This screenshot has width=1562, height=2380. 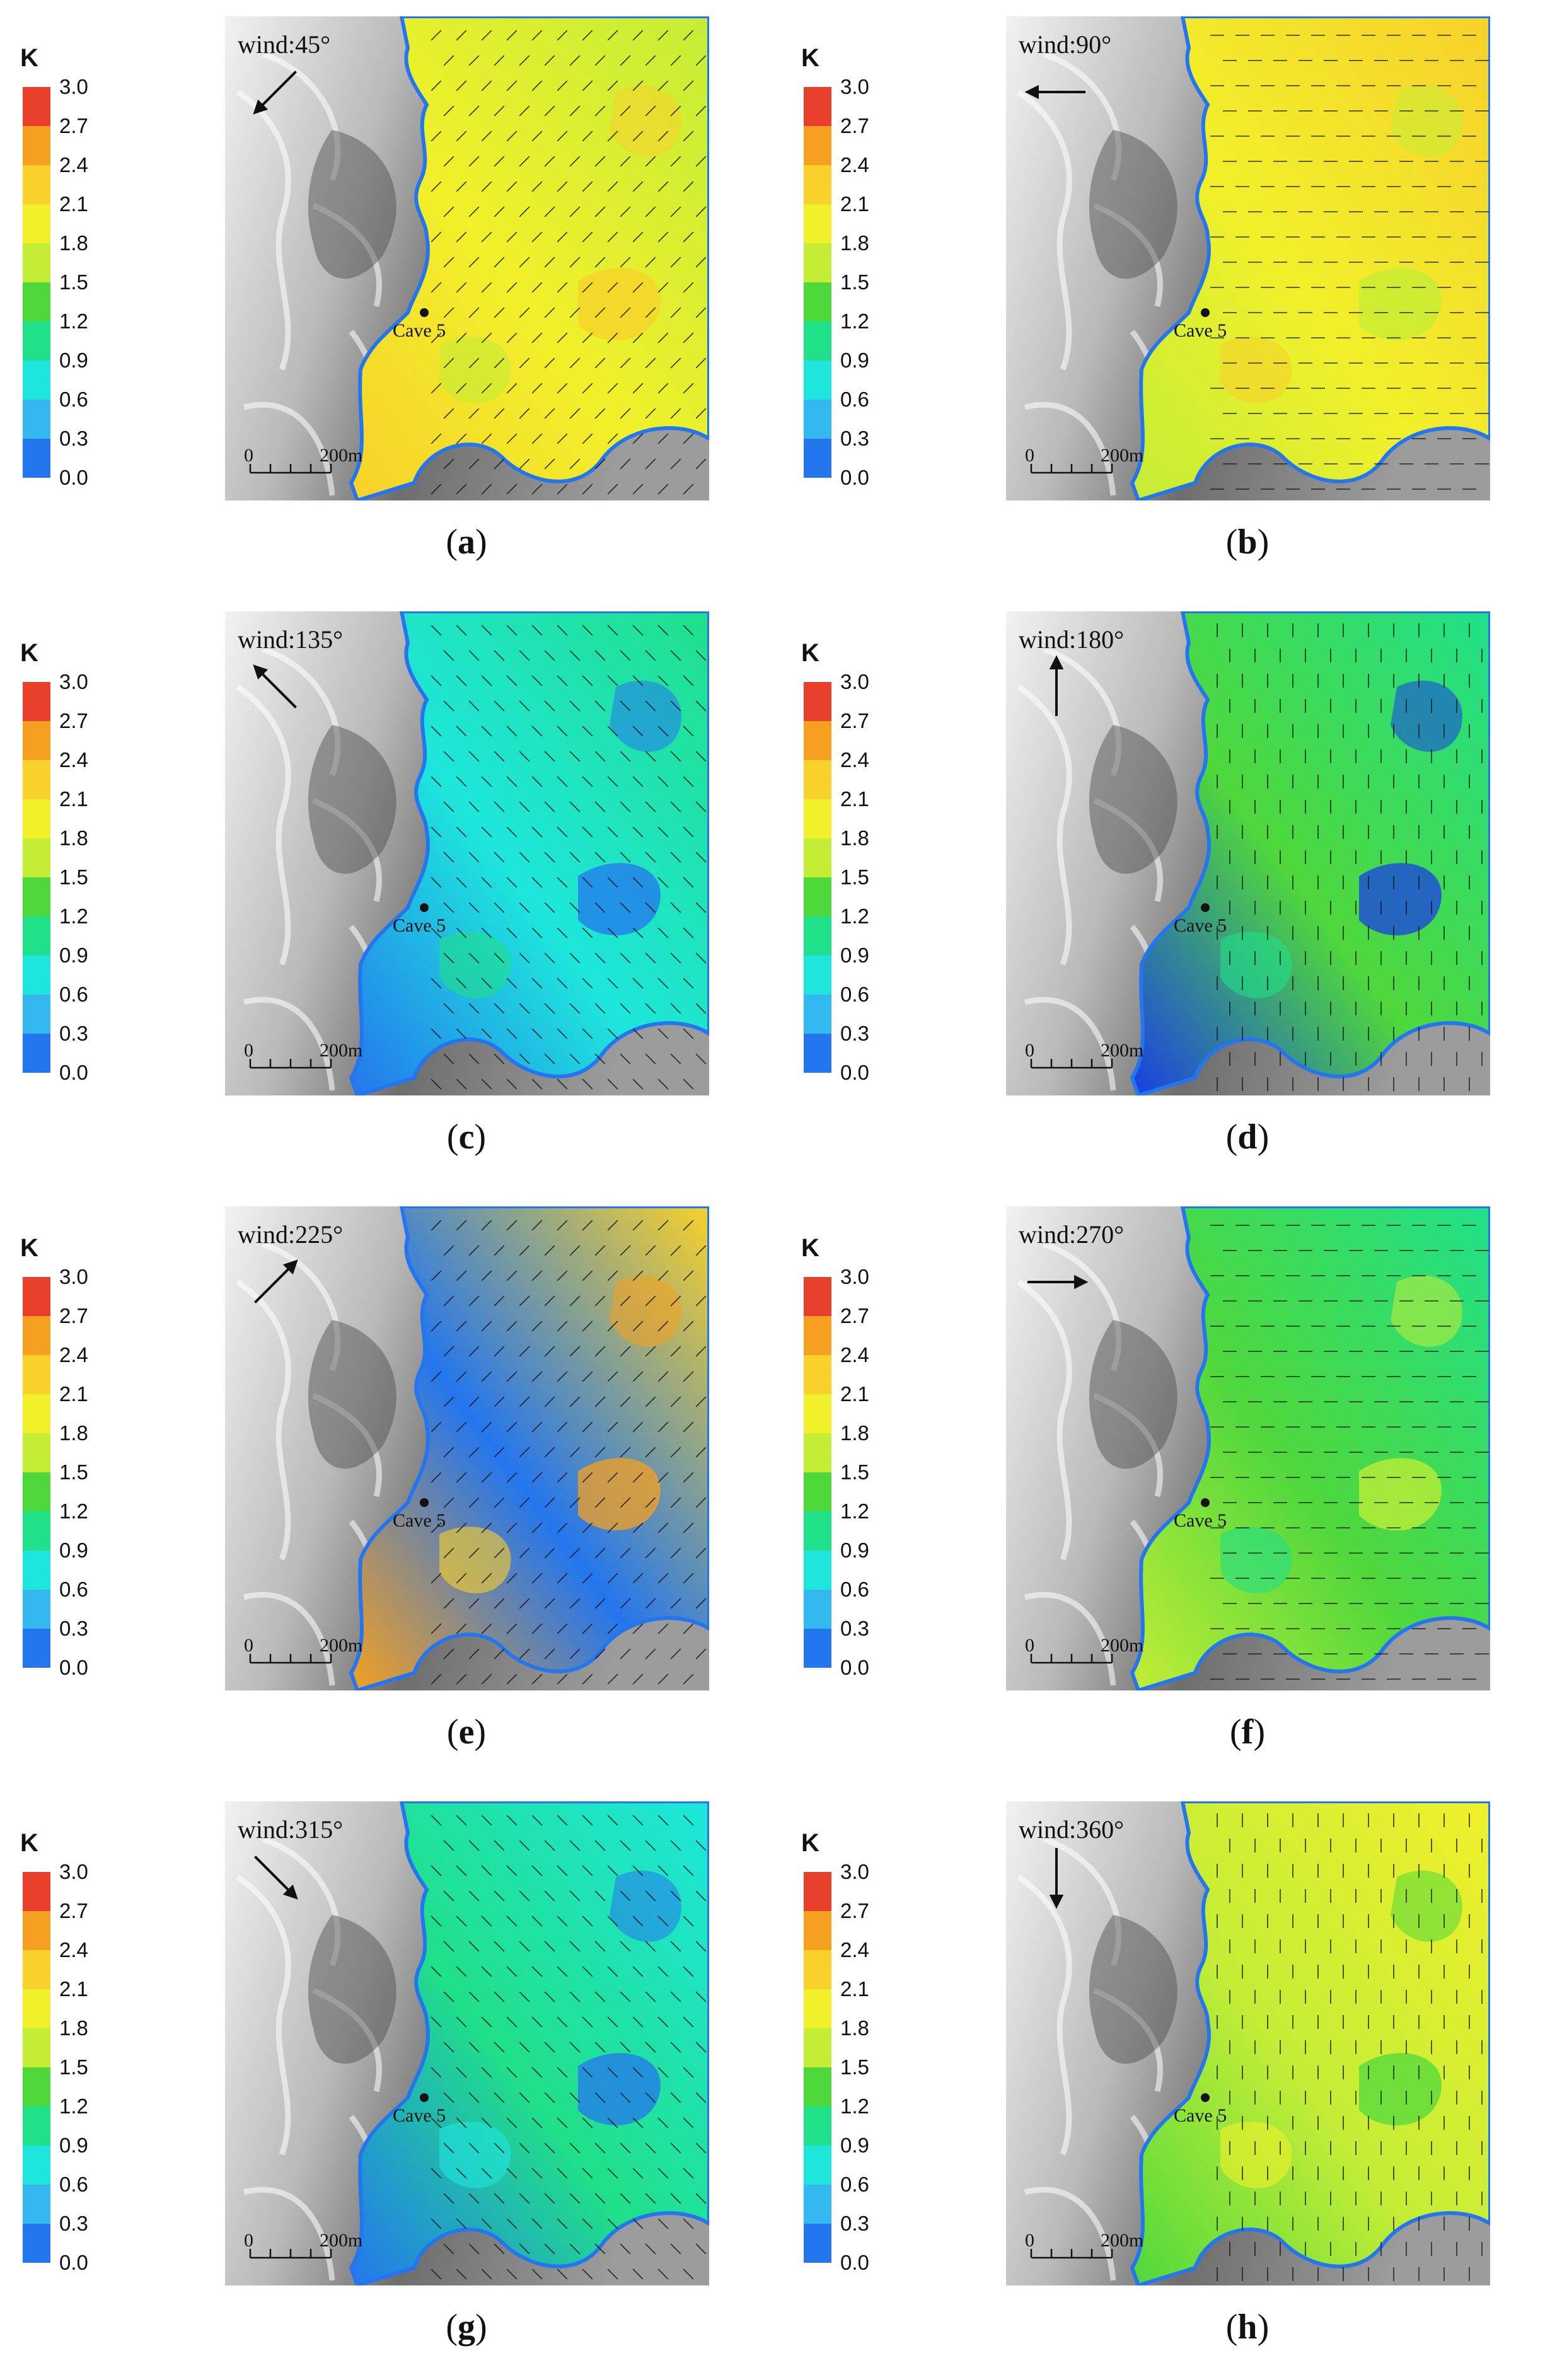 I want to click on legend-tick-label: 0.3, so click(x=73, y=438).